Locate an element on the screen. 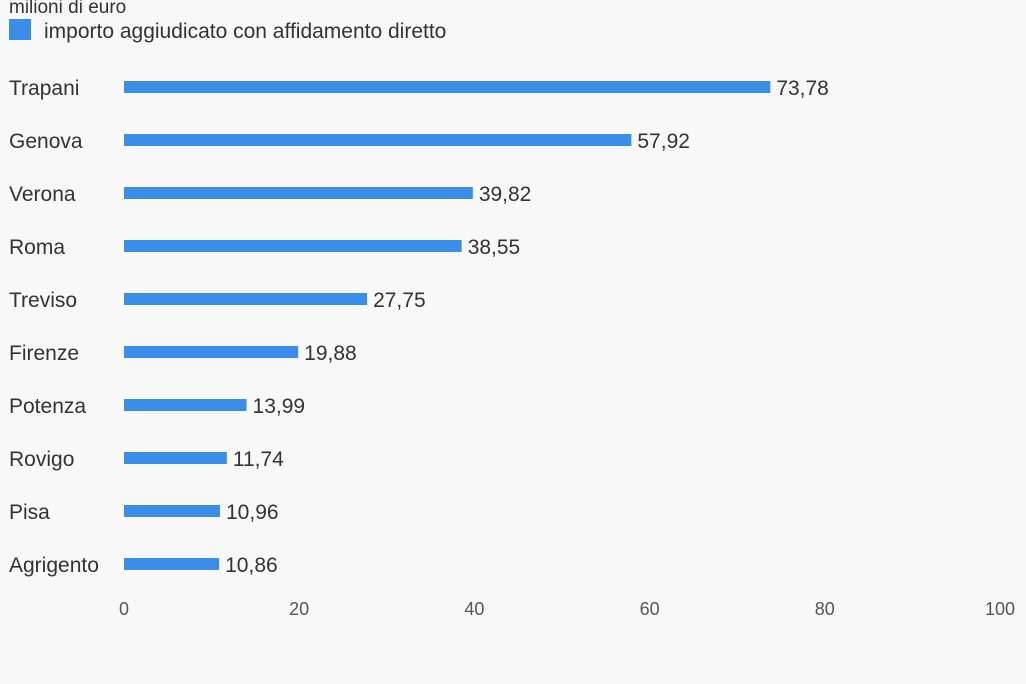 The image size is (1026, 684). unit-label: milioni di euro is located at coordinates (67, 9).